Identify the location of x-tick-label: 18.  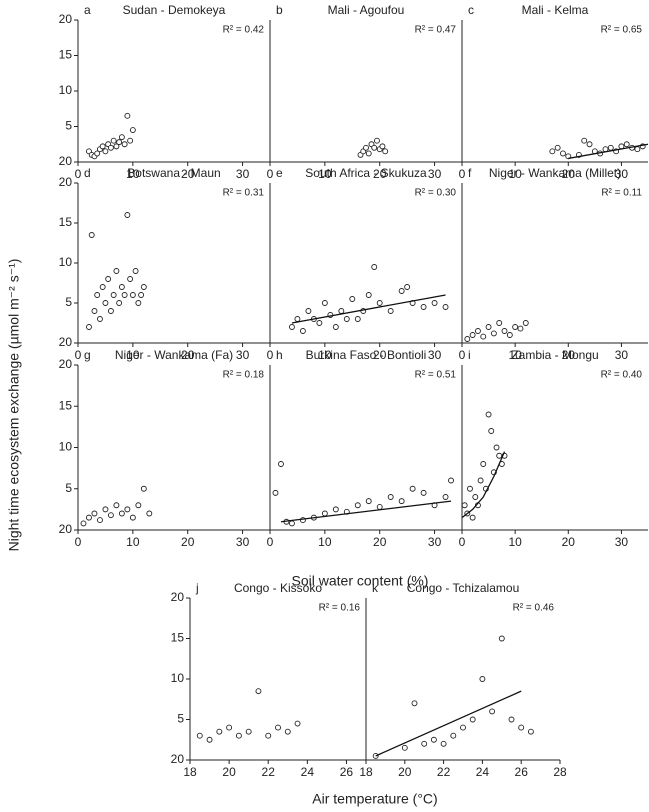
(190, 772).